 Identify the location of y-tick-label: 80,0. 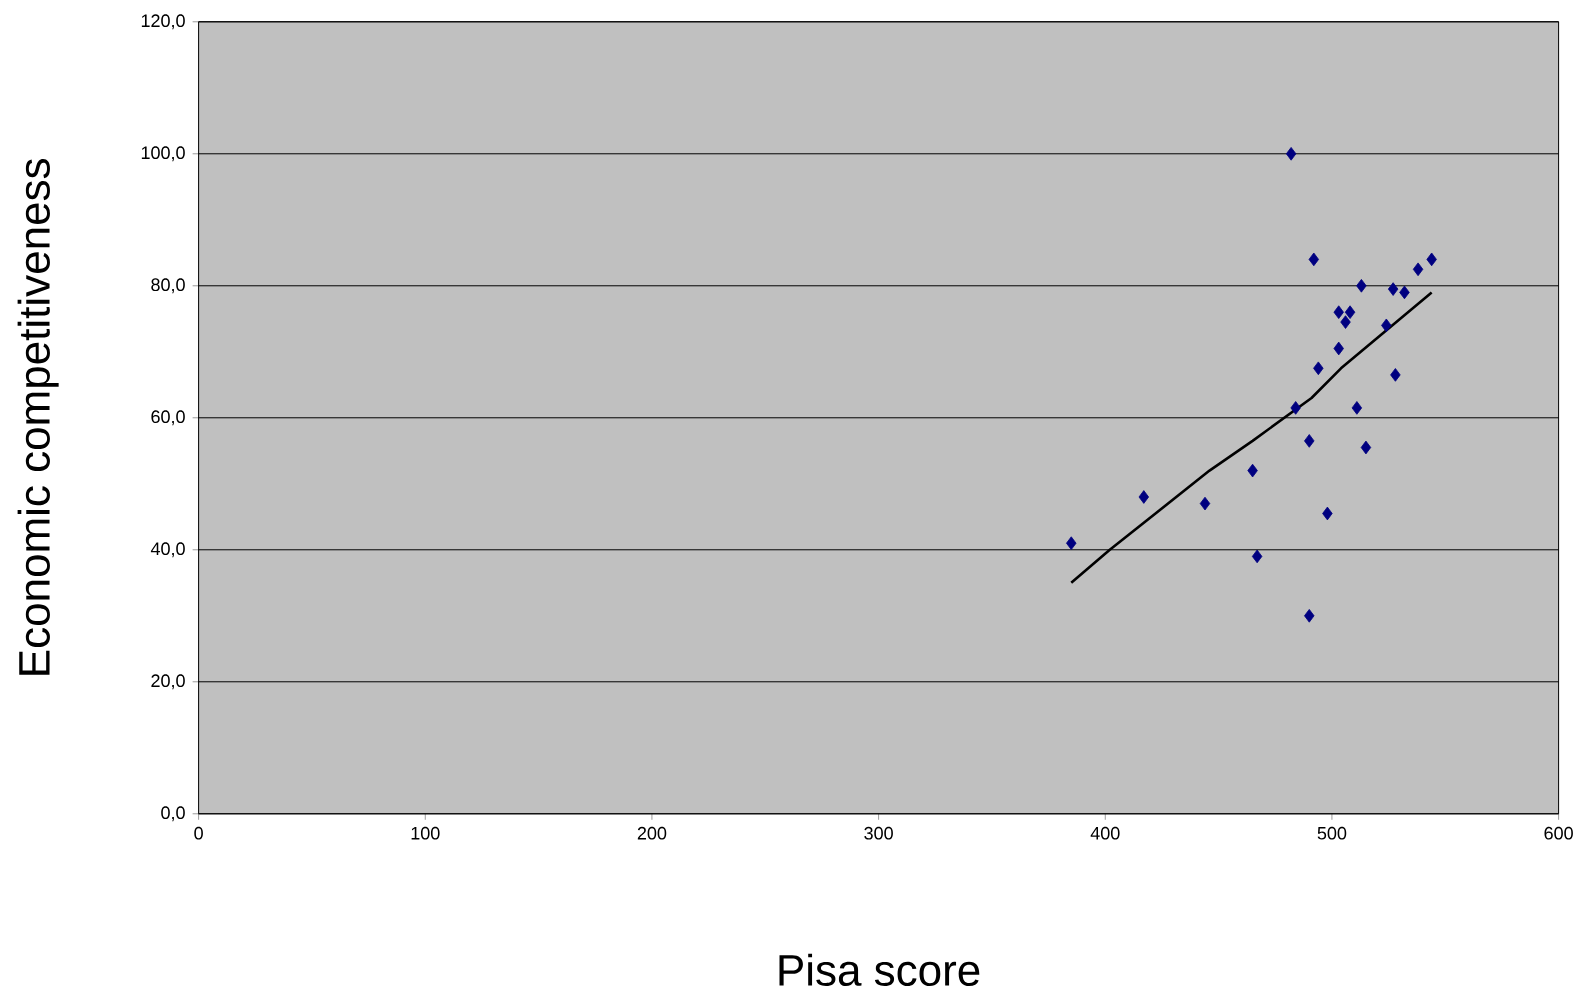
(168, 286).